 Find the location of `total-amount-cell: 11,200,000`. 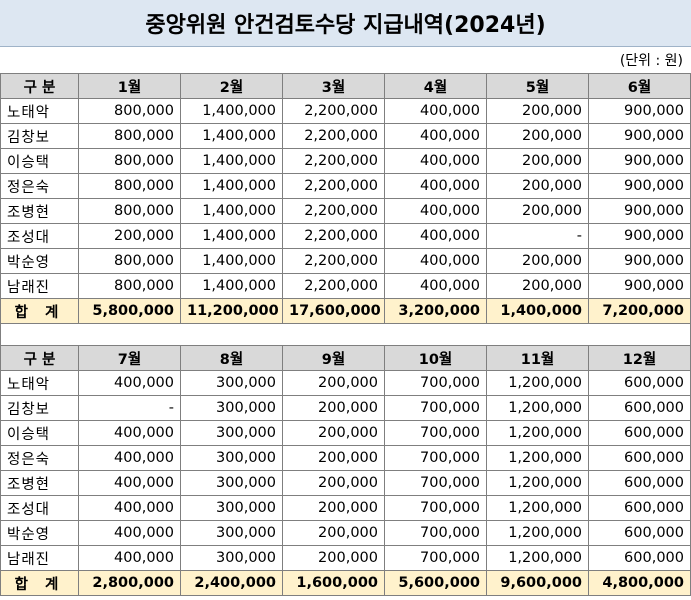

total-amount-cell: 11,200,000 is located at coordinates (231, 311).